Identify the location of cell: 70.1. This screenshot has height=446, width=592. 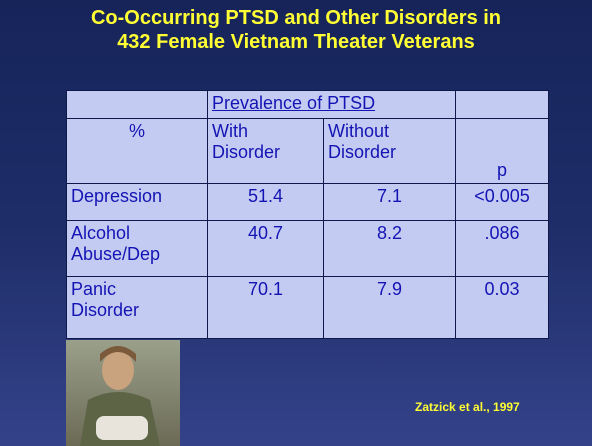
(265, 307).